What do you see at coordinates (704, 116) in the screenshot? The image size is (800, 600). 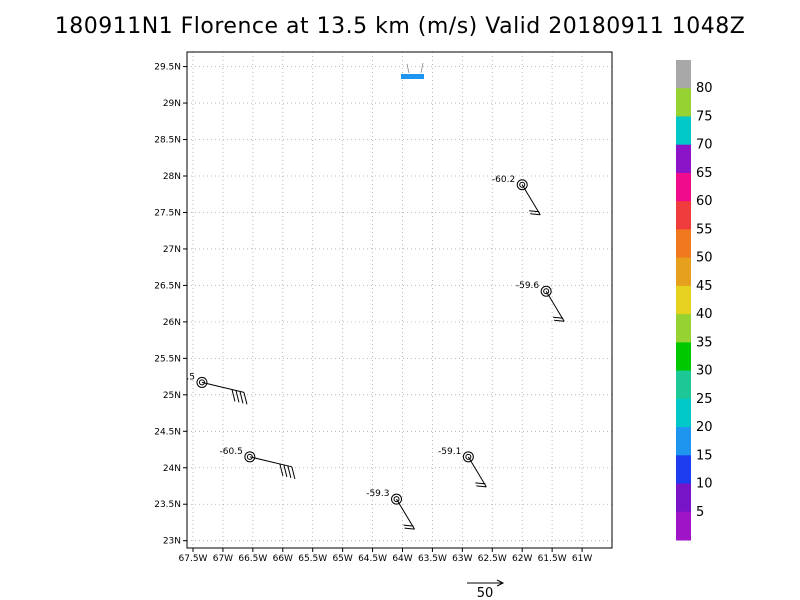 I see `legend-label: 75` at bounding box center [704, 116].